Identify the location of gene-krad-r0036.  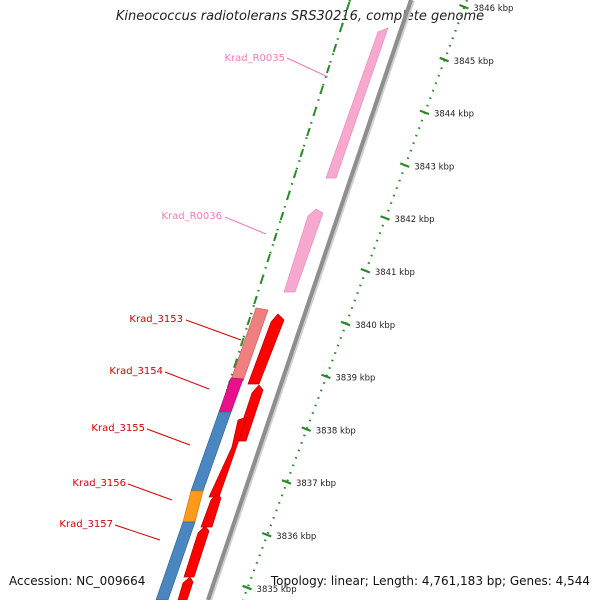
(303, 250).